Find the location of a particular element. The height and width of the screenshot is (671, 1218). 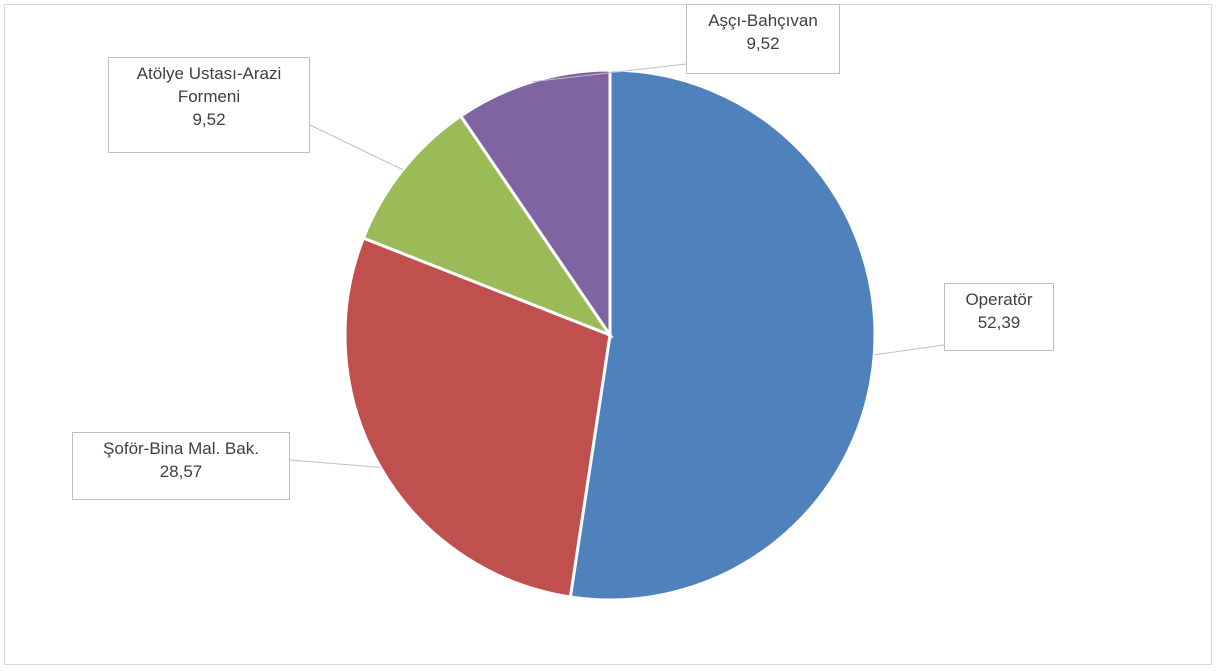

label-name: Şoför-Bina Mal. Bak. is located at coordinates (181, 448).